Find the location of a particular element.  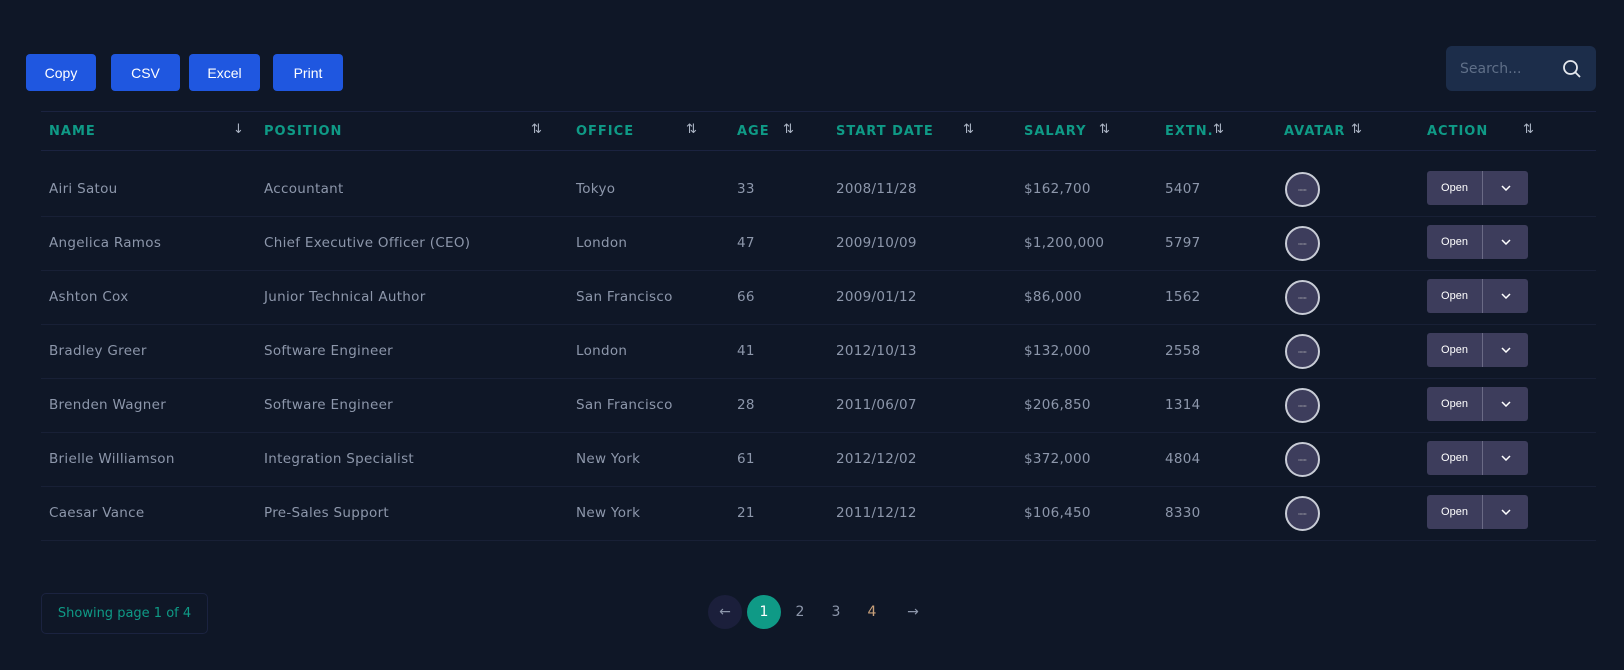

cell-extn: 5407 is located at coordinates (1183, 189).